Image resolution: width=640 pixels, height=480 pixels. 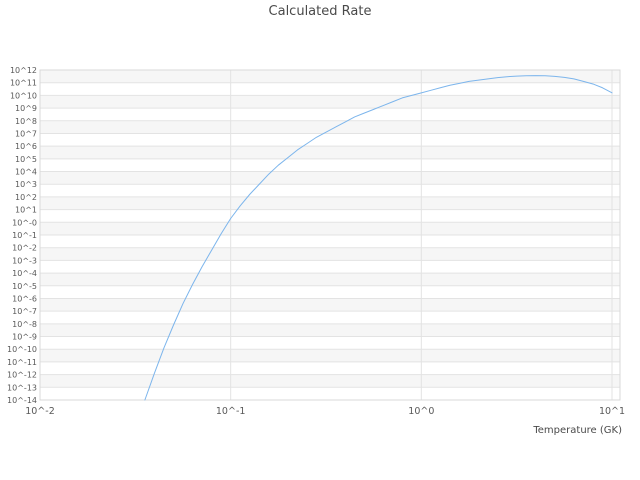 What do you see at coordinates (24, 273) in the screenshot?
I see `y-tick-label: 10^-4` at bounding box center [24, 273].